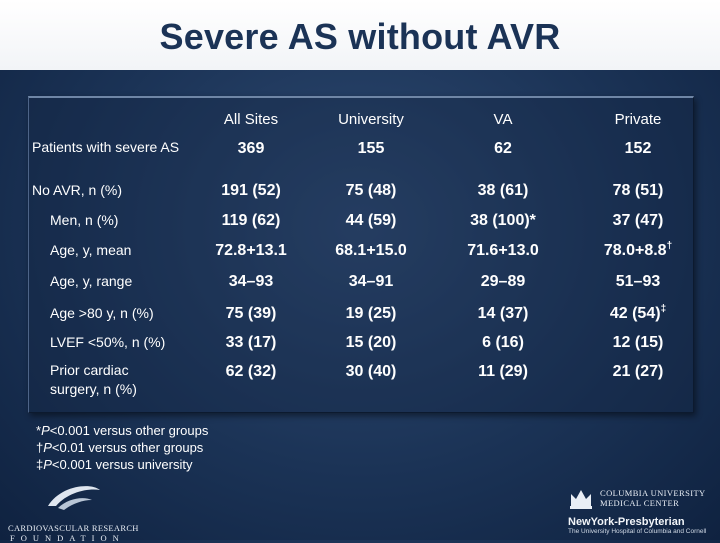 This screenshot has width=720, height=543. Describe the element at coordinates (84, 220) in the screenshot. I see `row-label-men: Men, n (%)` at that location.